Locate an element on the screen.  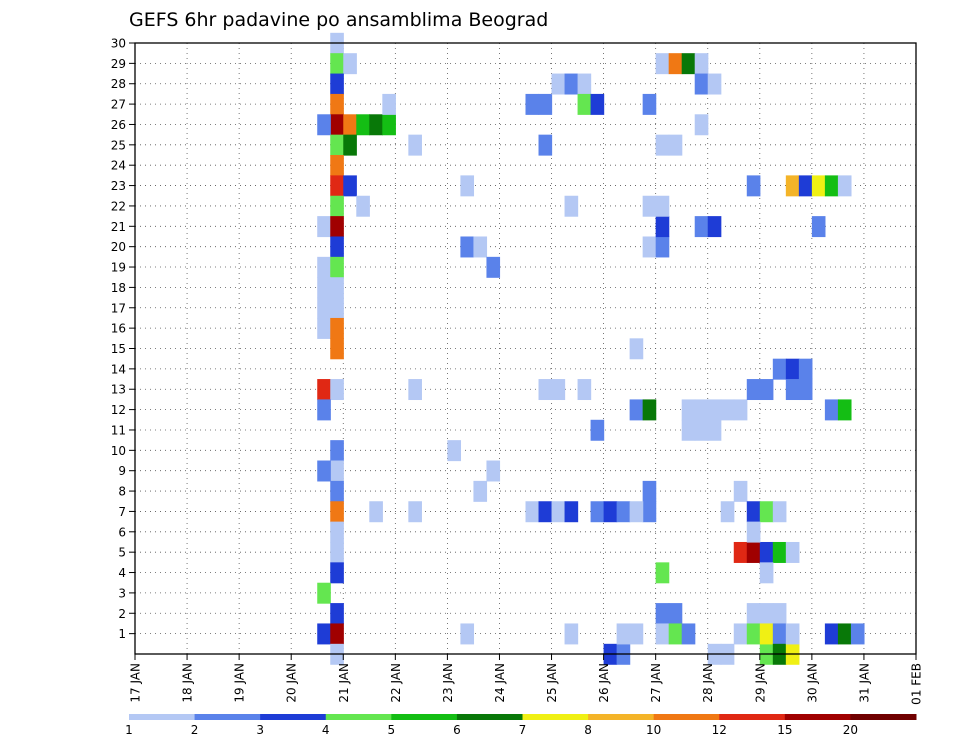
x-tick-label: 17 JAN is located at coordinates (136, 683).